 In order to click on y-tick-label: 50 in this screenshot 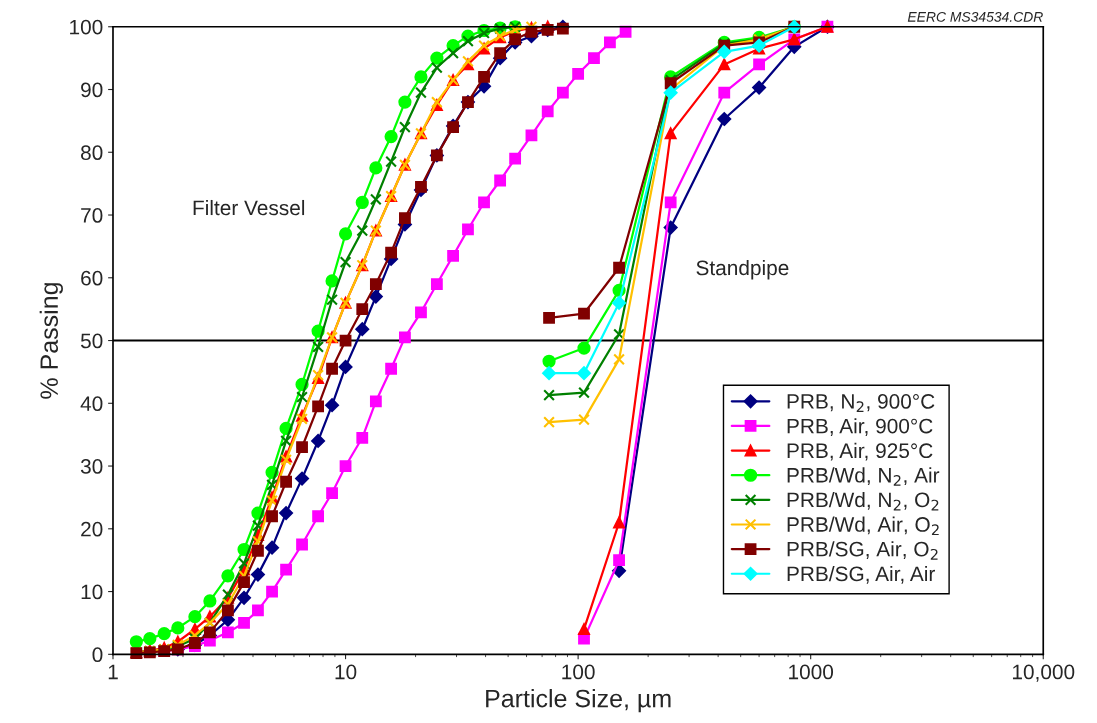, I will do `click(91, 341)`.